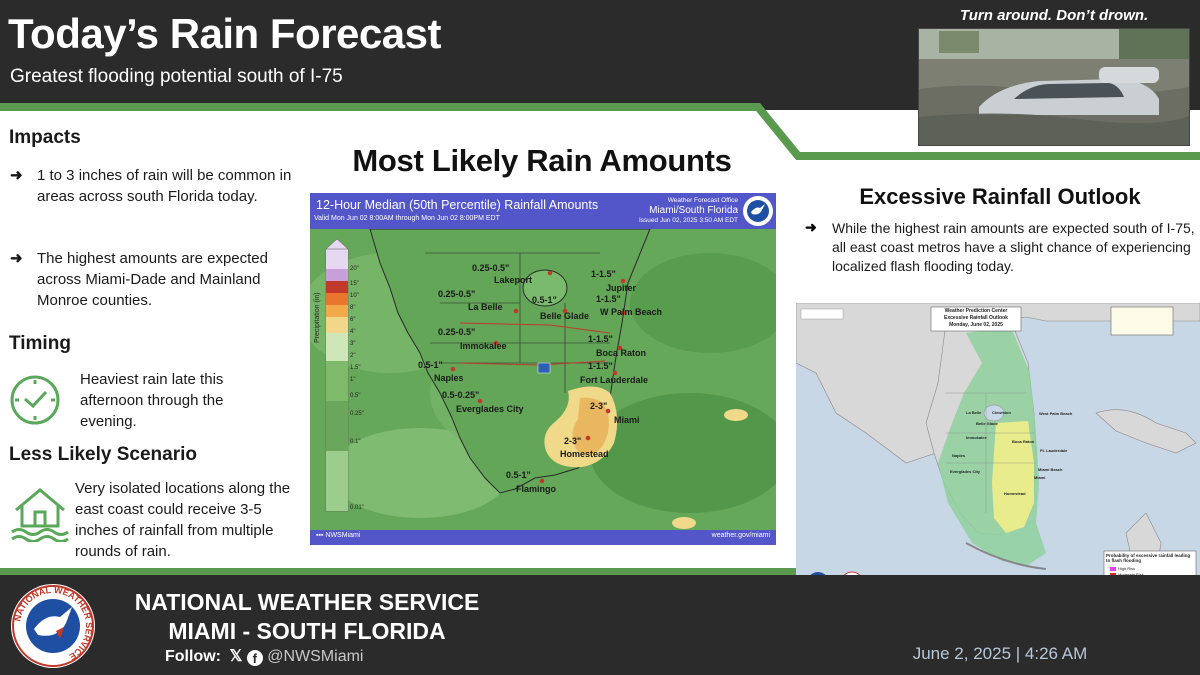  Describe the element at coordinates (53, 626) in the screenshot. I see `nws-seal-logo: NATIONAL WEATHER SERVICE` at that location.